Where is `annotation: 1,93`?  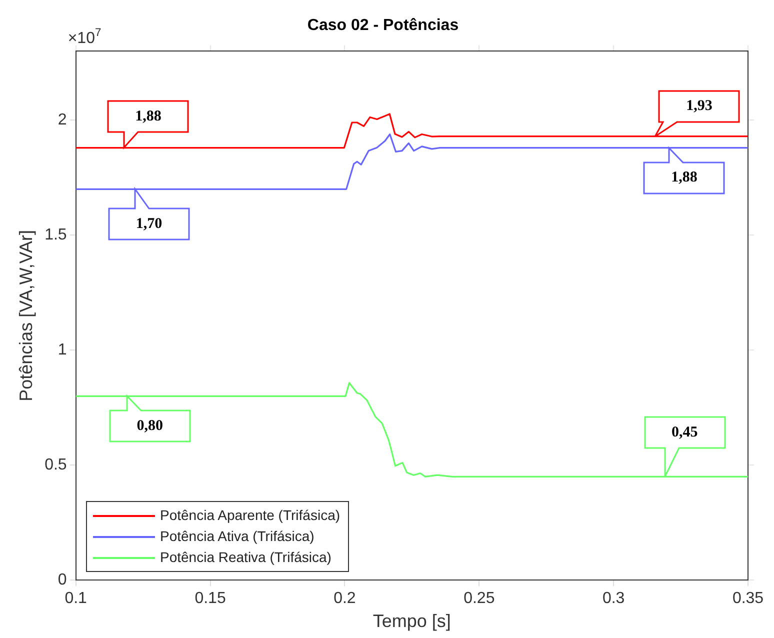 annotation: 1,93 is located at coordinates (699, 106).